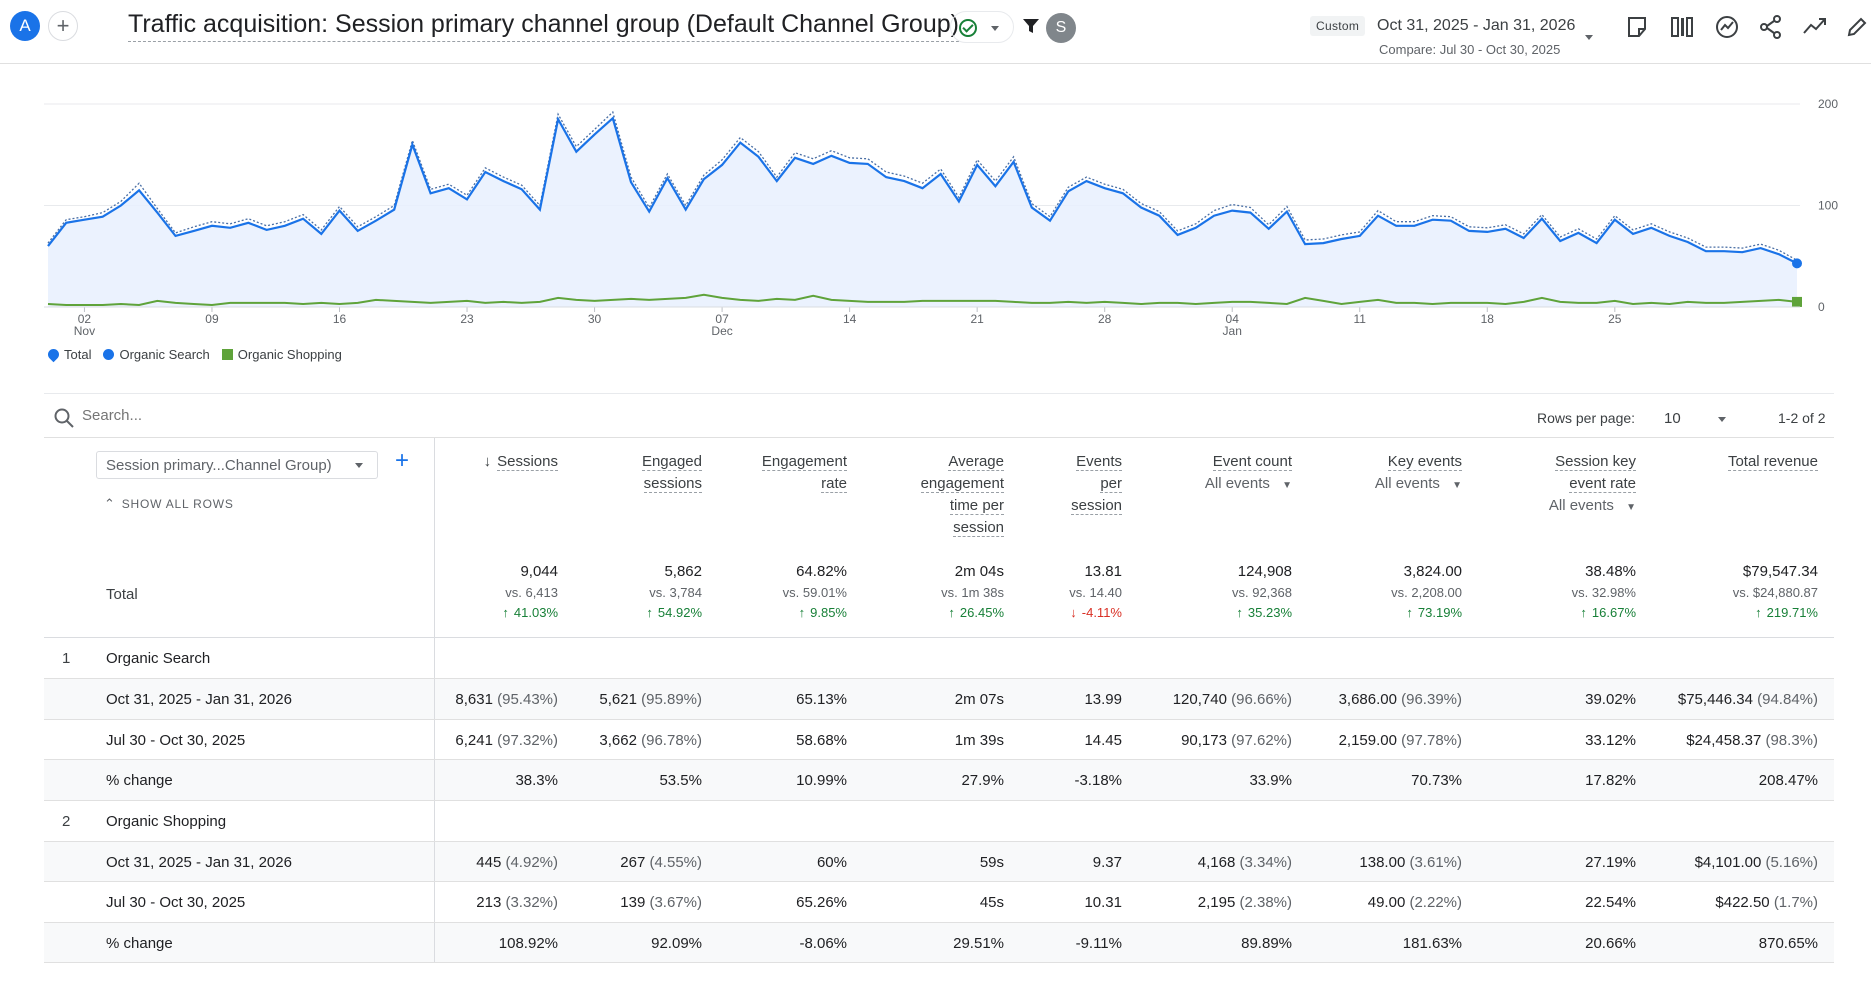 Image resolution: width=1871 pixels, height=981 pixels. Describe the element at coordinates (1073, 612) in the screenshot. I see `change-arrow-icon: ↓` at that location.